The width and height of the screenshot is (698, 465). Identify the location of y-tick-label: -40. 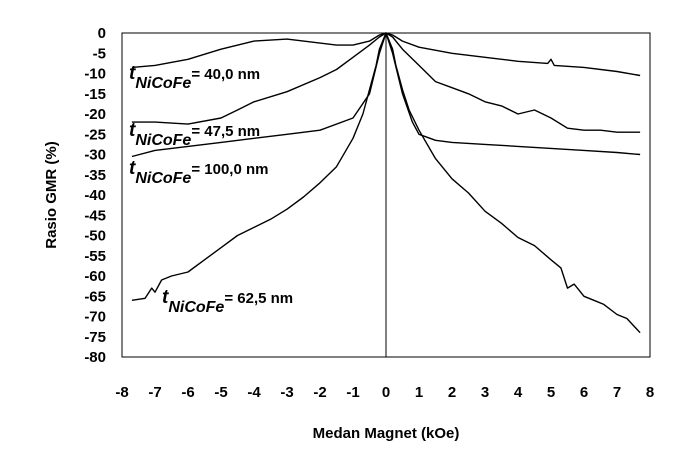
(95, 195).